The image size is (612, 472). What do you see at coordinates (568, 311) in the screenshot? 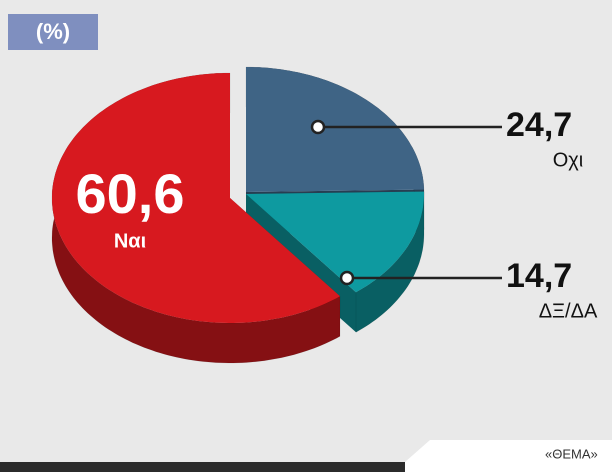
I see `category-label: ΔΞ/ΔΑ` at bounding box center [568, 311].